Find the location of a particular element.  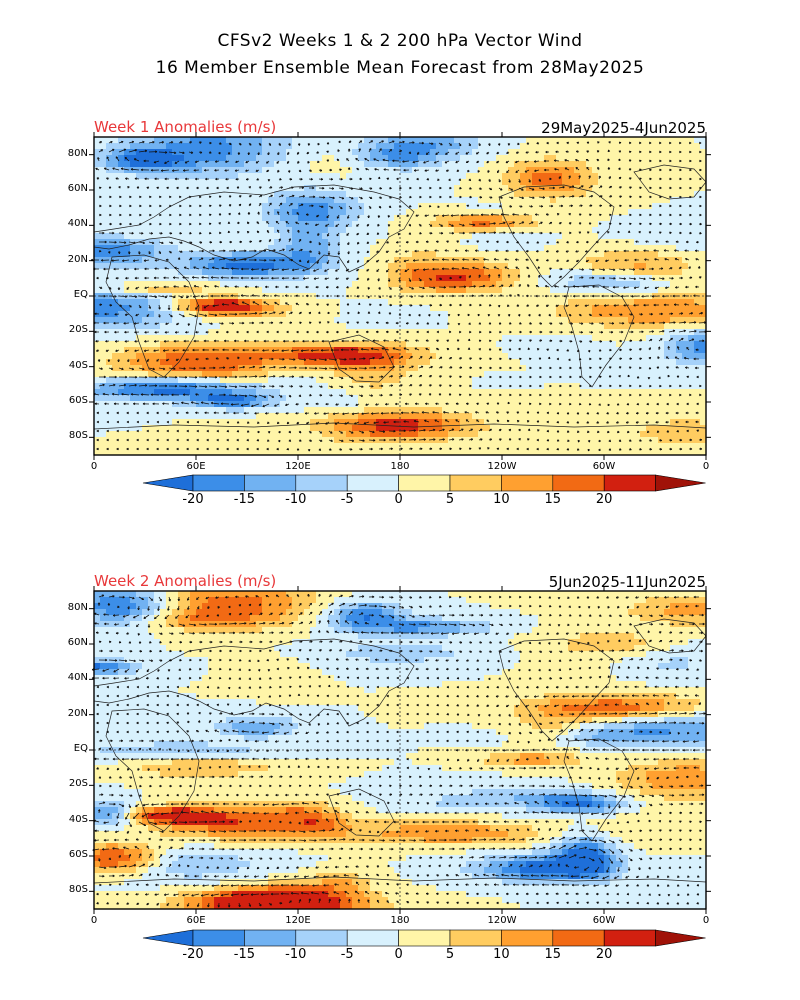

week2-colorbar is located at coordinates (424, 938).